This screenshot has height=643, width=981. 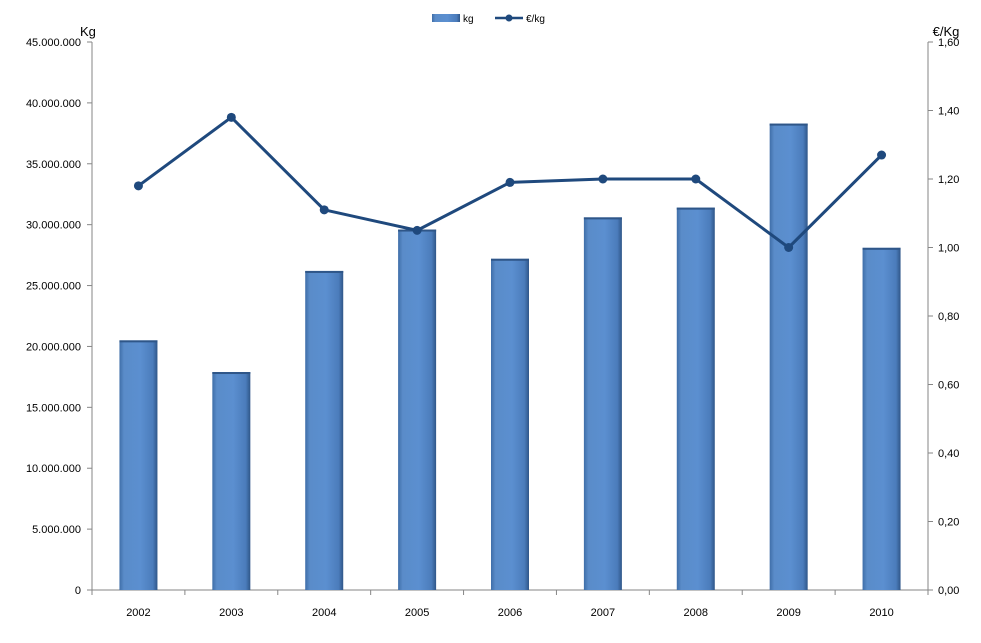 What do you see at coordinates (535, 19) in the screenshot?
I see `legend-label-line: €/kg` at bounding box center [535, 19].